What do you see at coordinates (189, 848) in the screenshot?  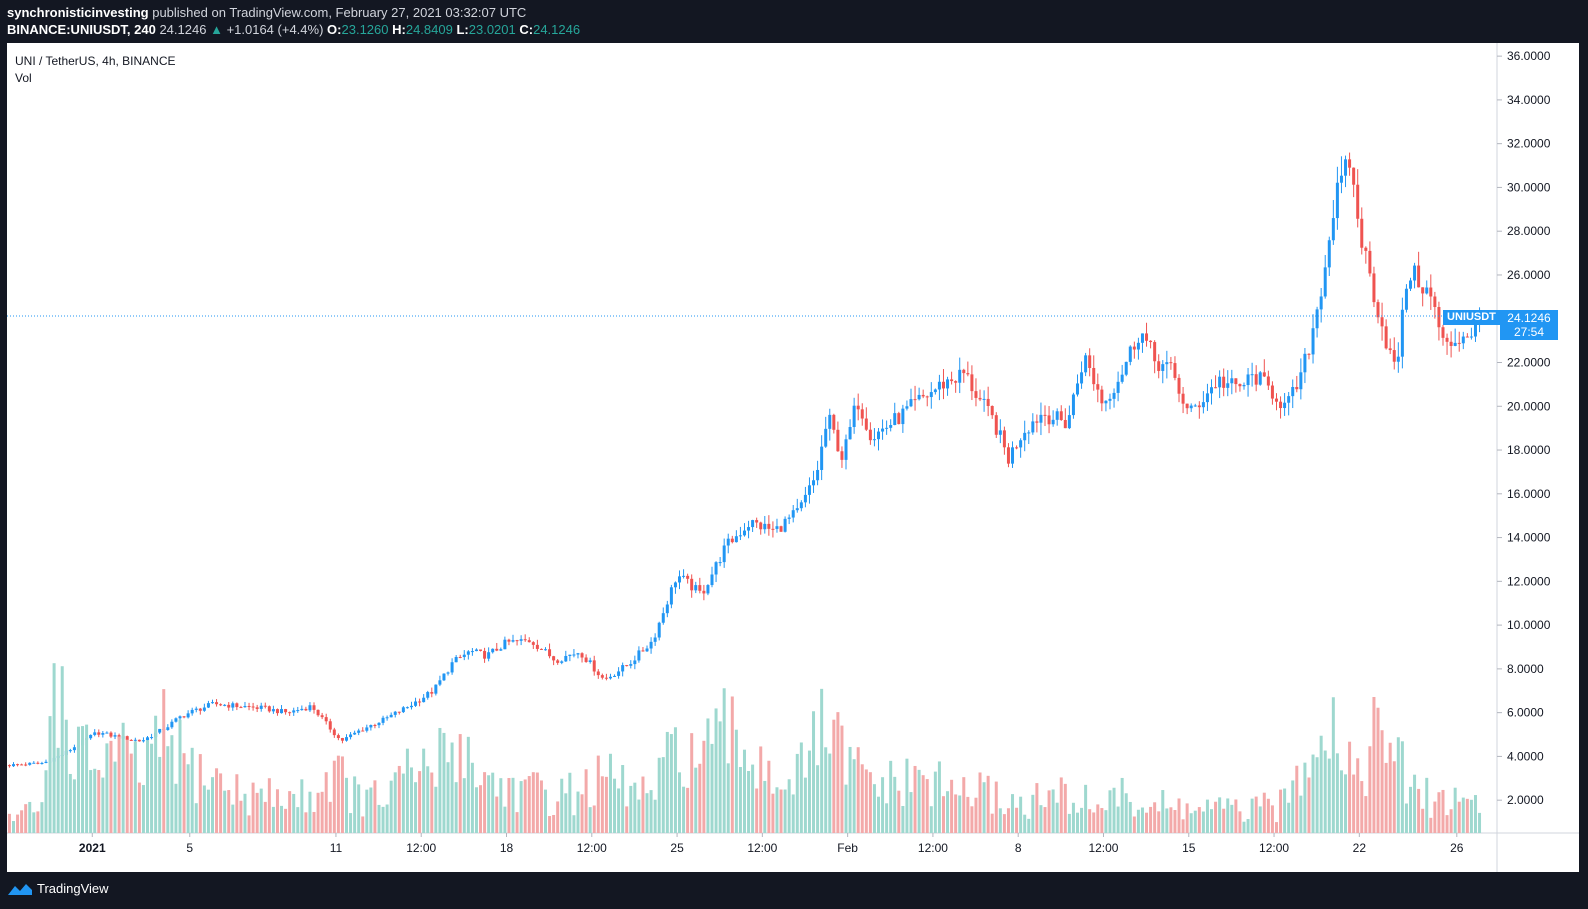 I see `x-tick-label: 5` at bounding box center [189, 848].